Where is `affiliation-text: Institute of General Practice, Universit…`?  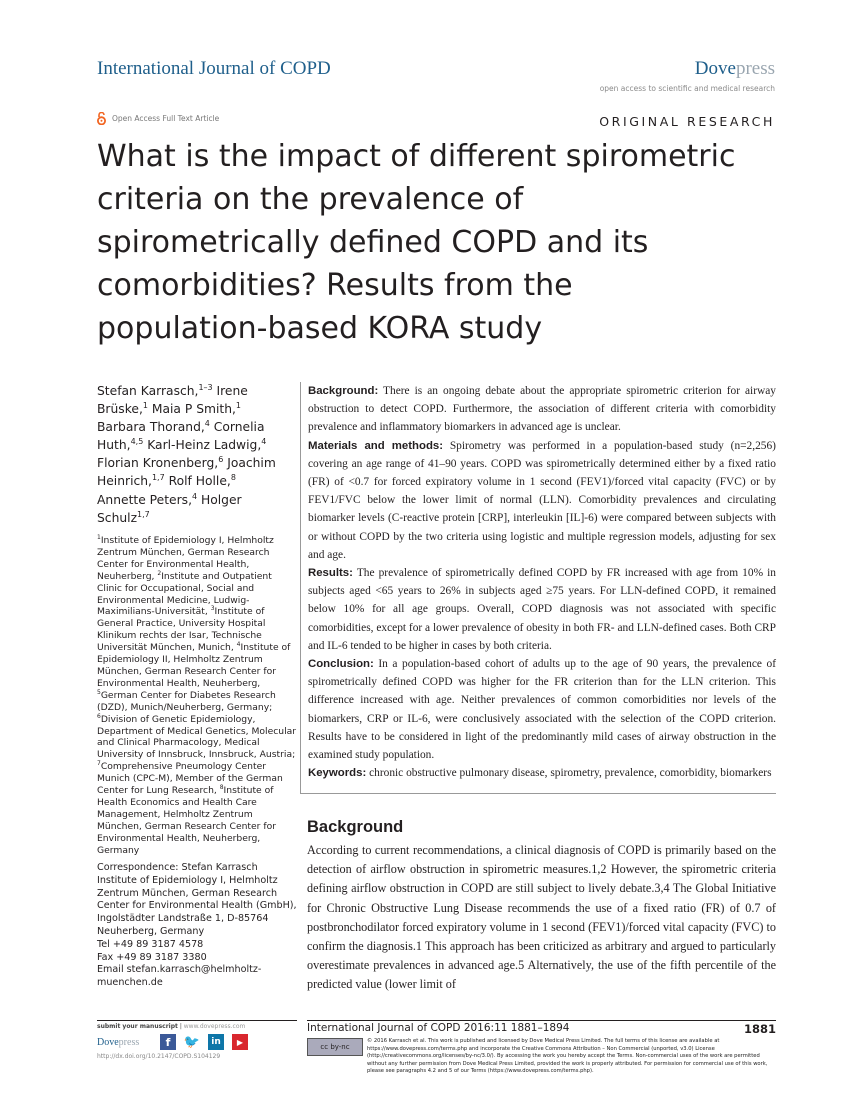
affiliation-text: Institute of General Practice, Universit… is located at coordinates (181, 630).